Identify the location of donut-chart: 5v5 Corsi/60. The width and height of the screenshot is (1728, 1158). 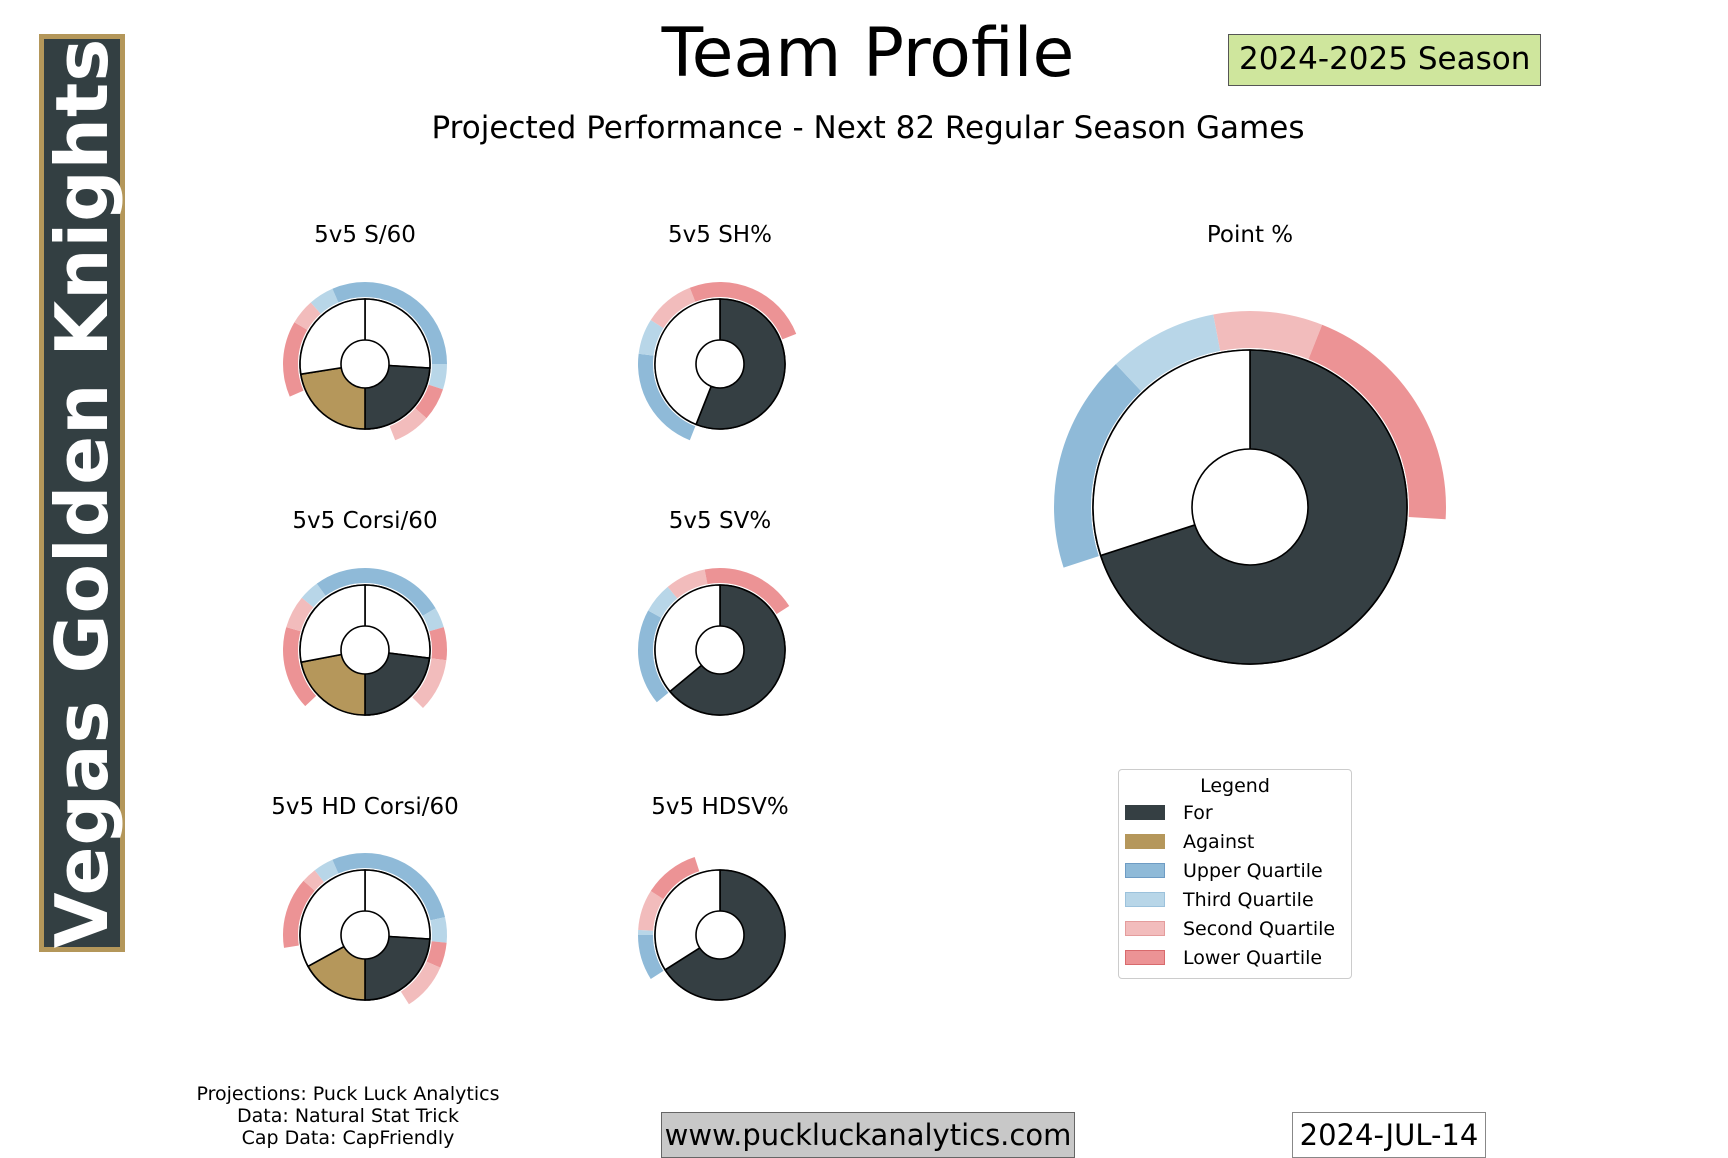
(365, 612).